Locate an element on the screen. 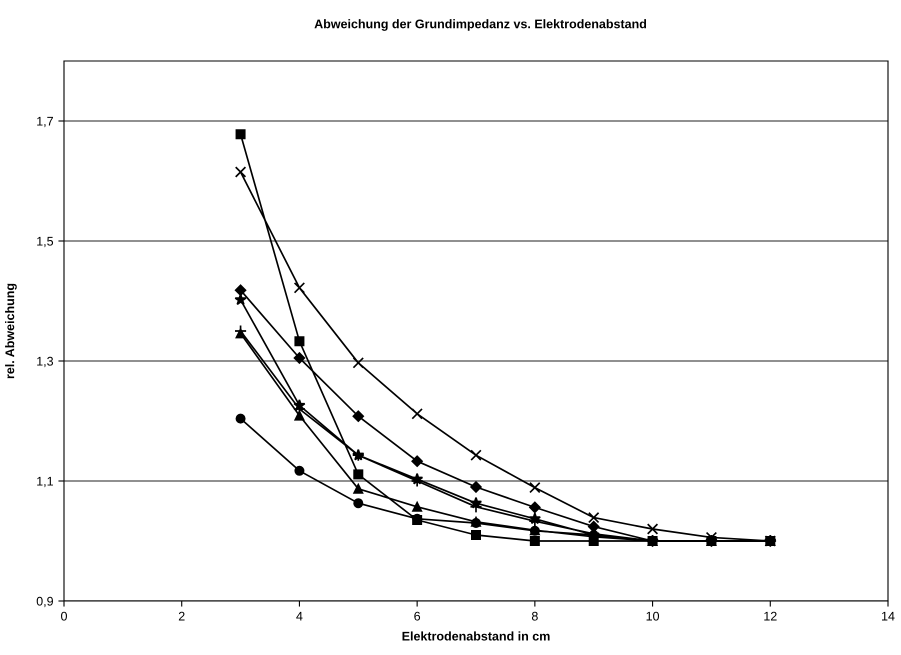 This screenshot has height=655, width=901. x-tick-label: 12 is located at coordinates (770, 616).